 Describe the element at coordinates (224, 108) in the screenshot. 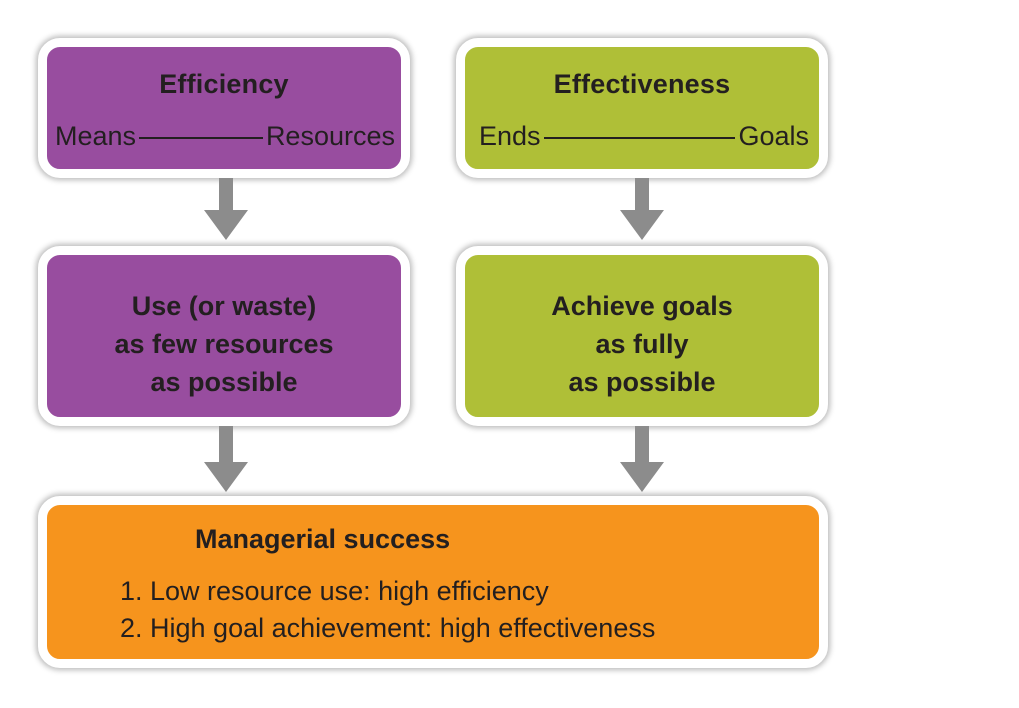

I see `efficiency-box: Efficiency Means Resources` at that location.